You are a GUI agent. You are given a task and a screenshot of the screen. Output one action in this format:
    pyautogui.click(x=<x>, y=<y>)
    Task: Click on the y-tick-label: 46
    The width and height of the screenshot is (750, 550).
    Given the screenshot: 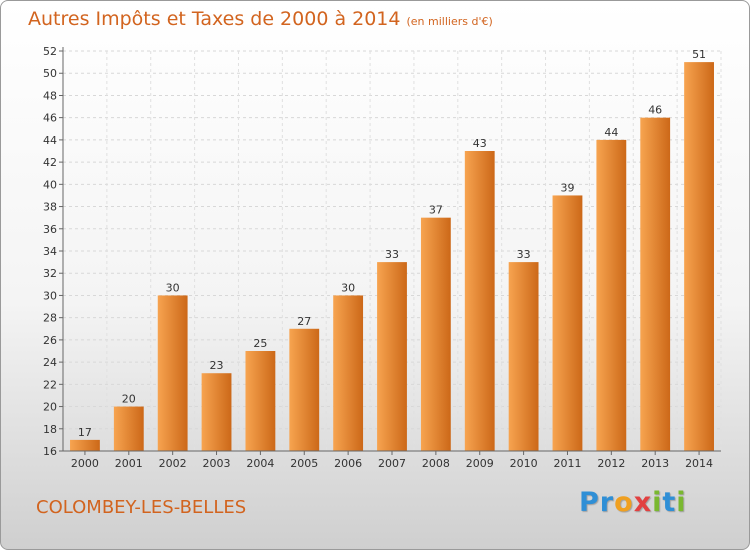 What is the action you would take?
    pyautogui.click(x=50, y=118)
    